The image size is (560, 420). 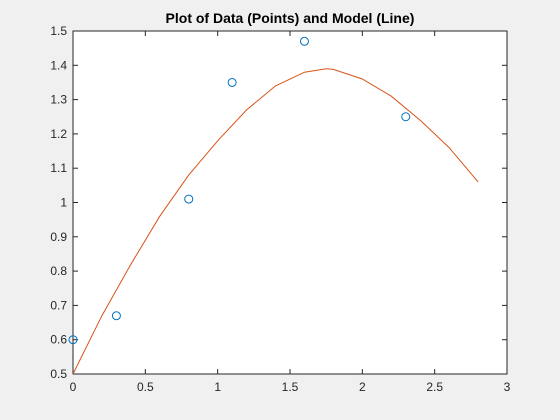 I want to click on x-tick-label: 2, so click(x=362, y=387).